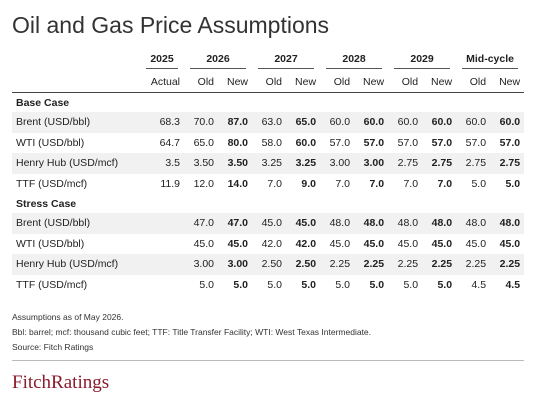 This screenshot has height=402, width=560. I want to click on value-cell: 47.0, so click(235, 223).